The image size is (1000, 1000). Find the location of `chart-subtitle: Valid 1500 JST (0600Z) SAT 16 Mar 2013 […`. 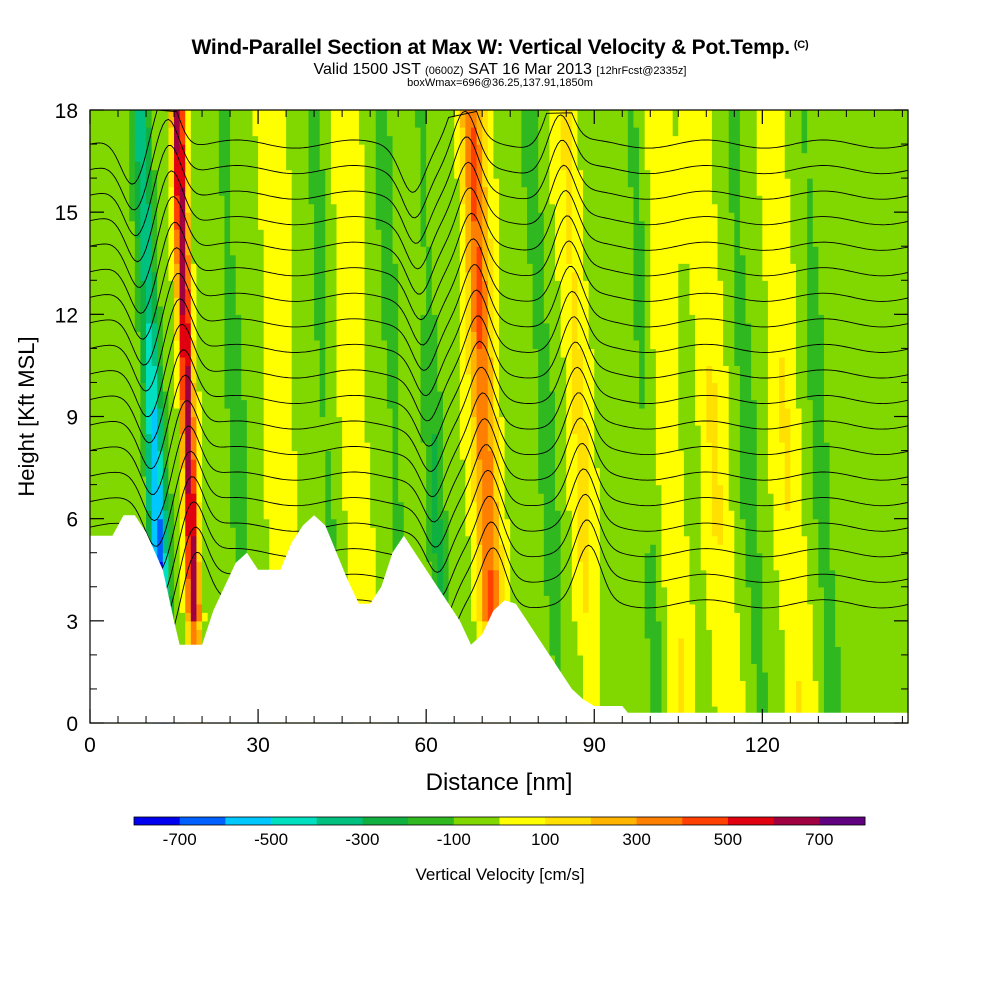

chart-subtitle: Valid 1500 JST (0600Z) SAT 16 Mar 2013 [… is located at coordinates (500, 70).